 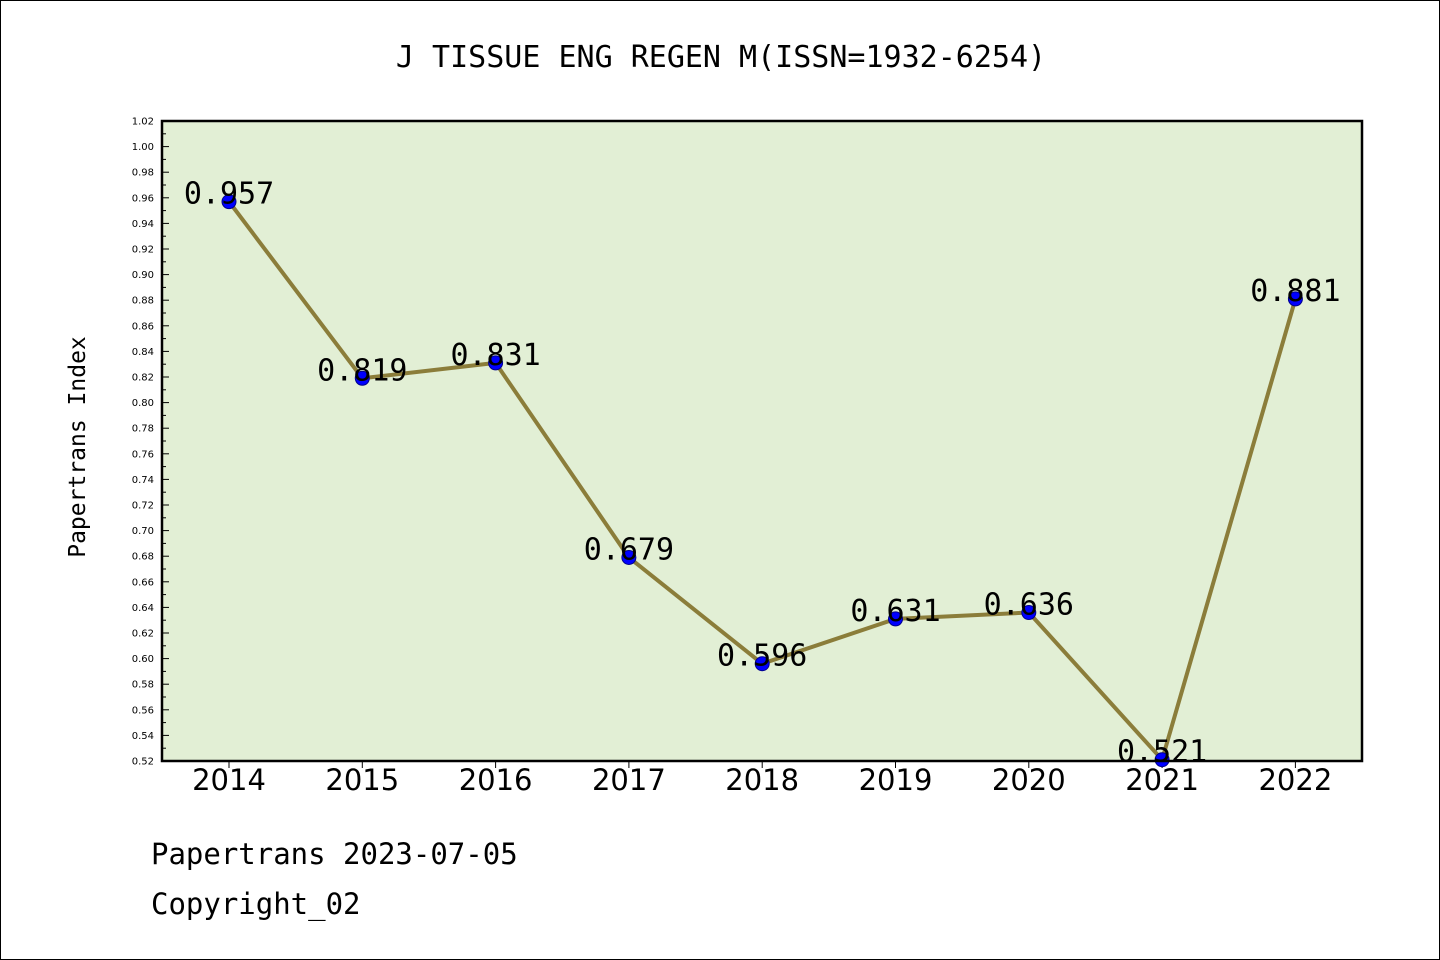 What do you see at coordinates (143, 326) in the screenshot?
I see `y-tick-label: 0.86` at bounding box center [143, 326].